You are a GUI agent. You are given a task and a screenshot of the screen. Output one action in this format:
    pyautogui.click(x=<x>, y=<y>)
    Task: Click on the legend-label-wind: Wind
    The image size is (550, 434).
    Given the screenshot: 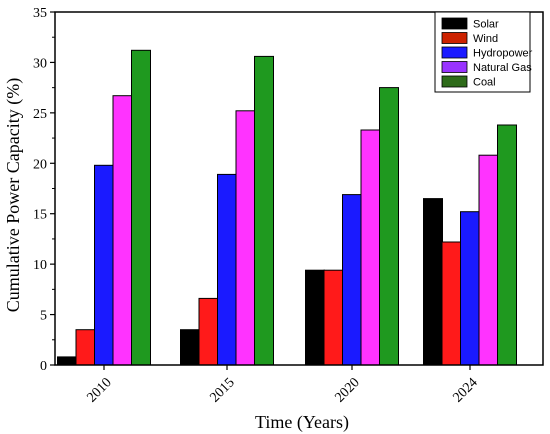 What is the action you would take?
    pyautogui.click(x=485, y=39)
    